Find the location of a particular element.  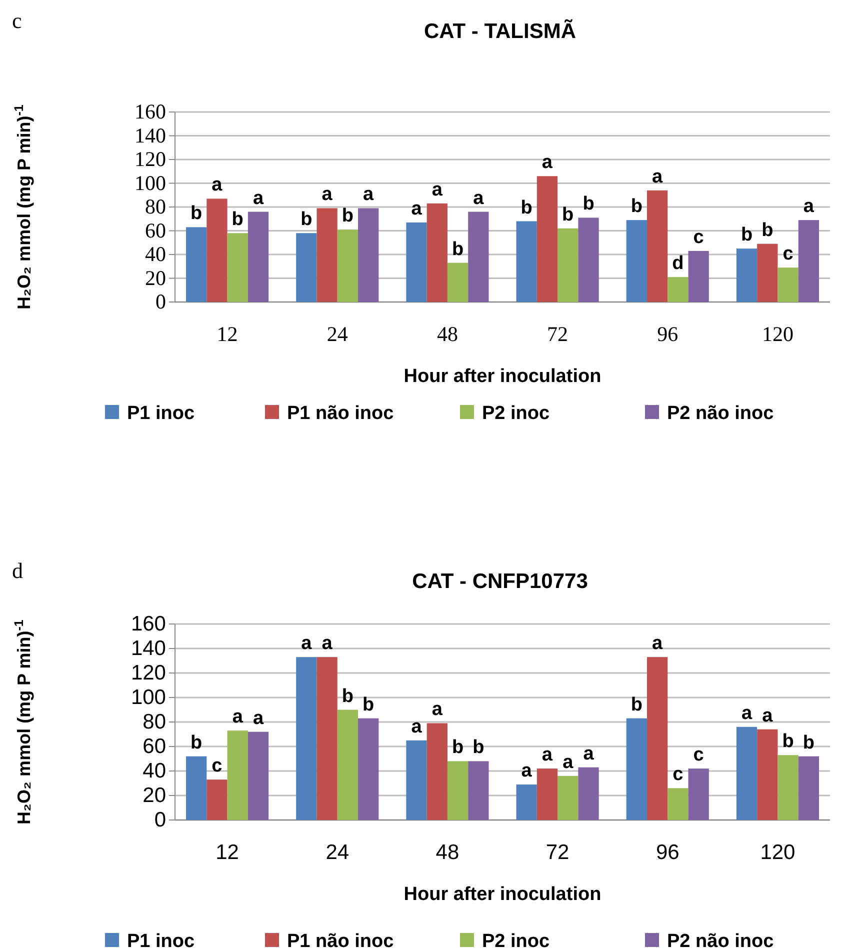

legend-label: P2 não inoc is located at coordinates (720, 941).